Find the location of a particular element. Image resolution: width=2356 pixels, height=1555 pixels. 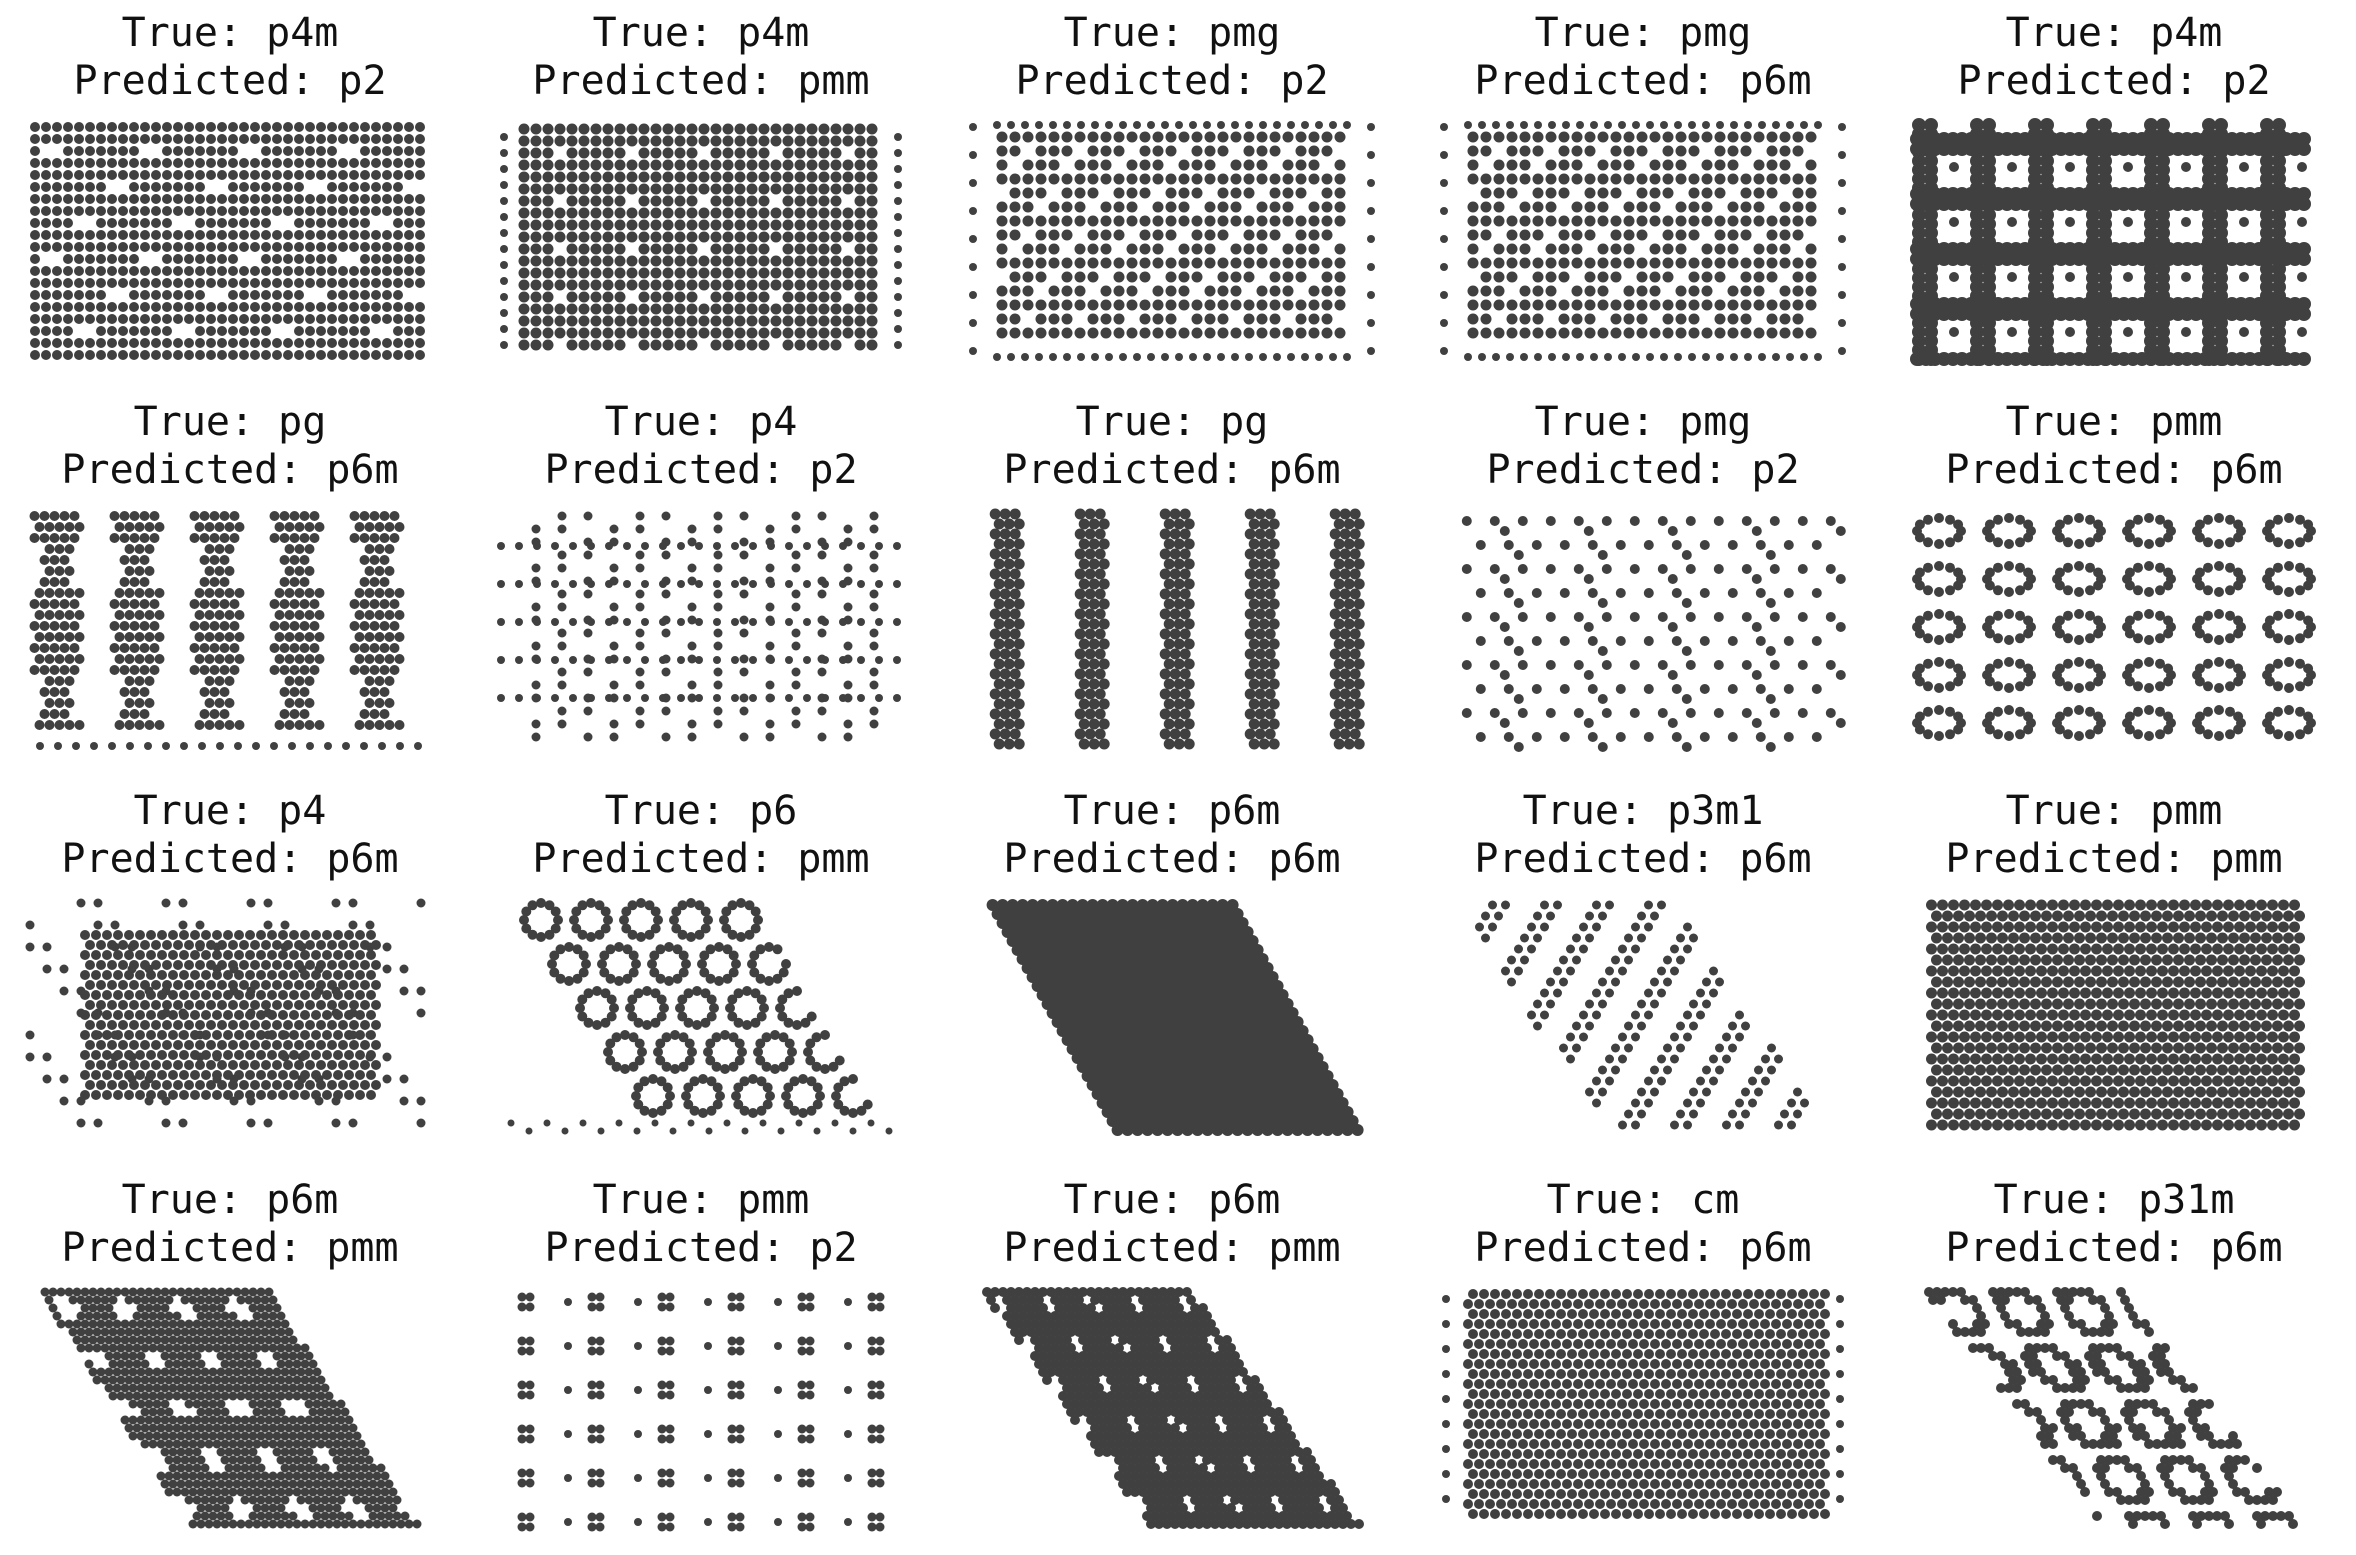

panel: True: p4m Predicted: pmm is located at coordinates (701, 192).